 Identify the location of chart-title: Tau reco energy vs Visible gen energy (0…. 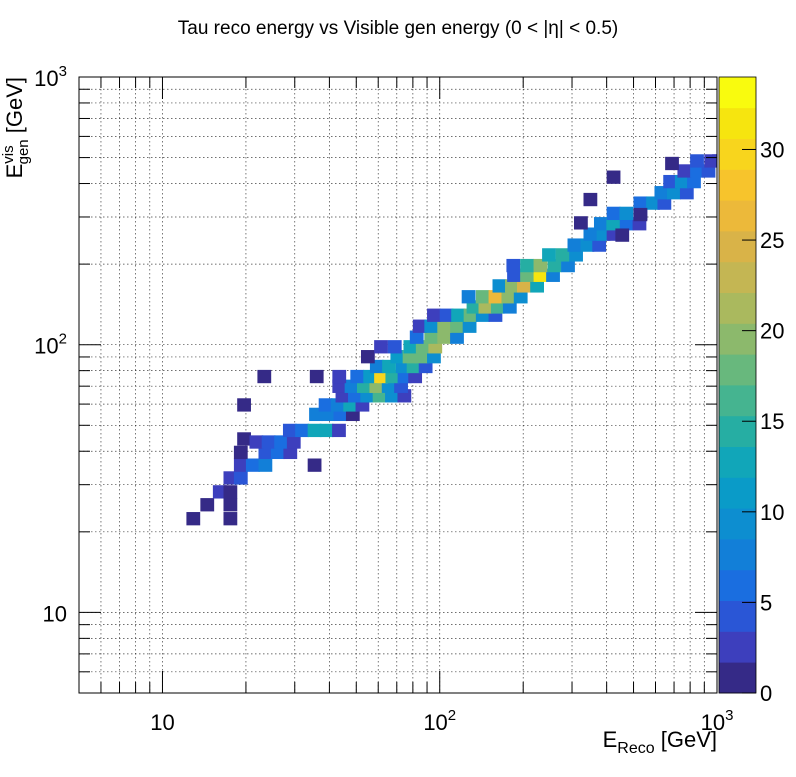
(398, 28).